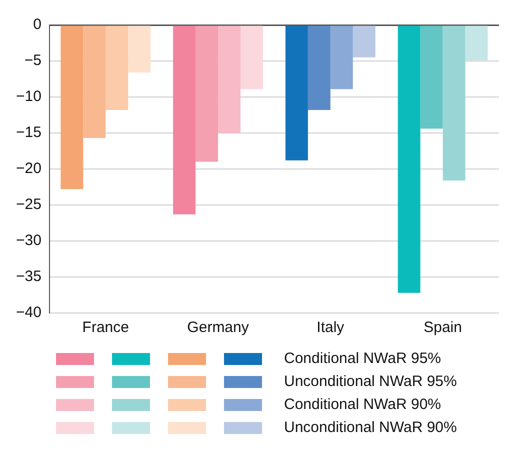  Describe the element at coordinates (29, 97) in the screenshot. I see `y-tick-label: −10` at that location.